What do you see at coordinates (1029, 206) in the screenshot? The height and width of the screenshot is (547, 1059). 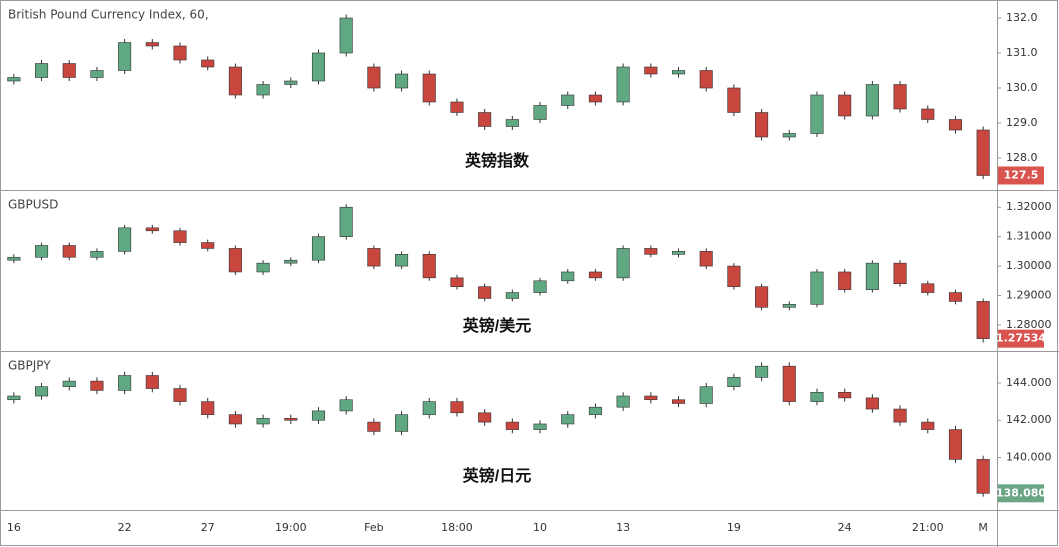 I see `y-tick-label: 1.32000` at bounding box center [1029, 206].